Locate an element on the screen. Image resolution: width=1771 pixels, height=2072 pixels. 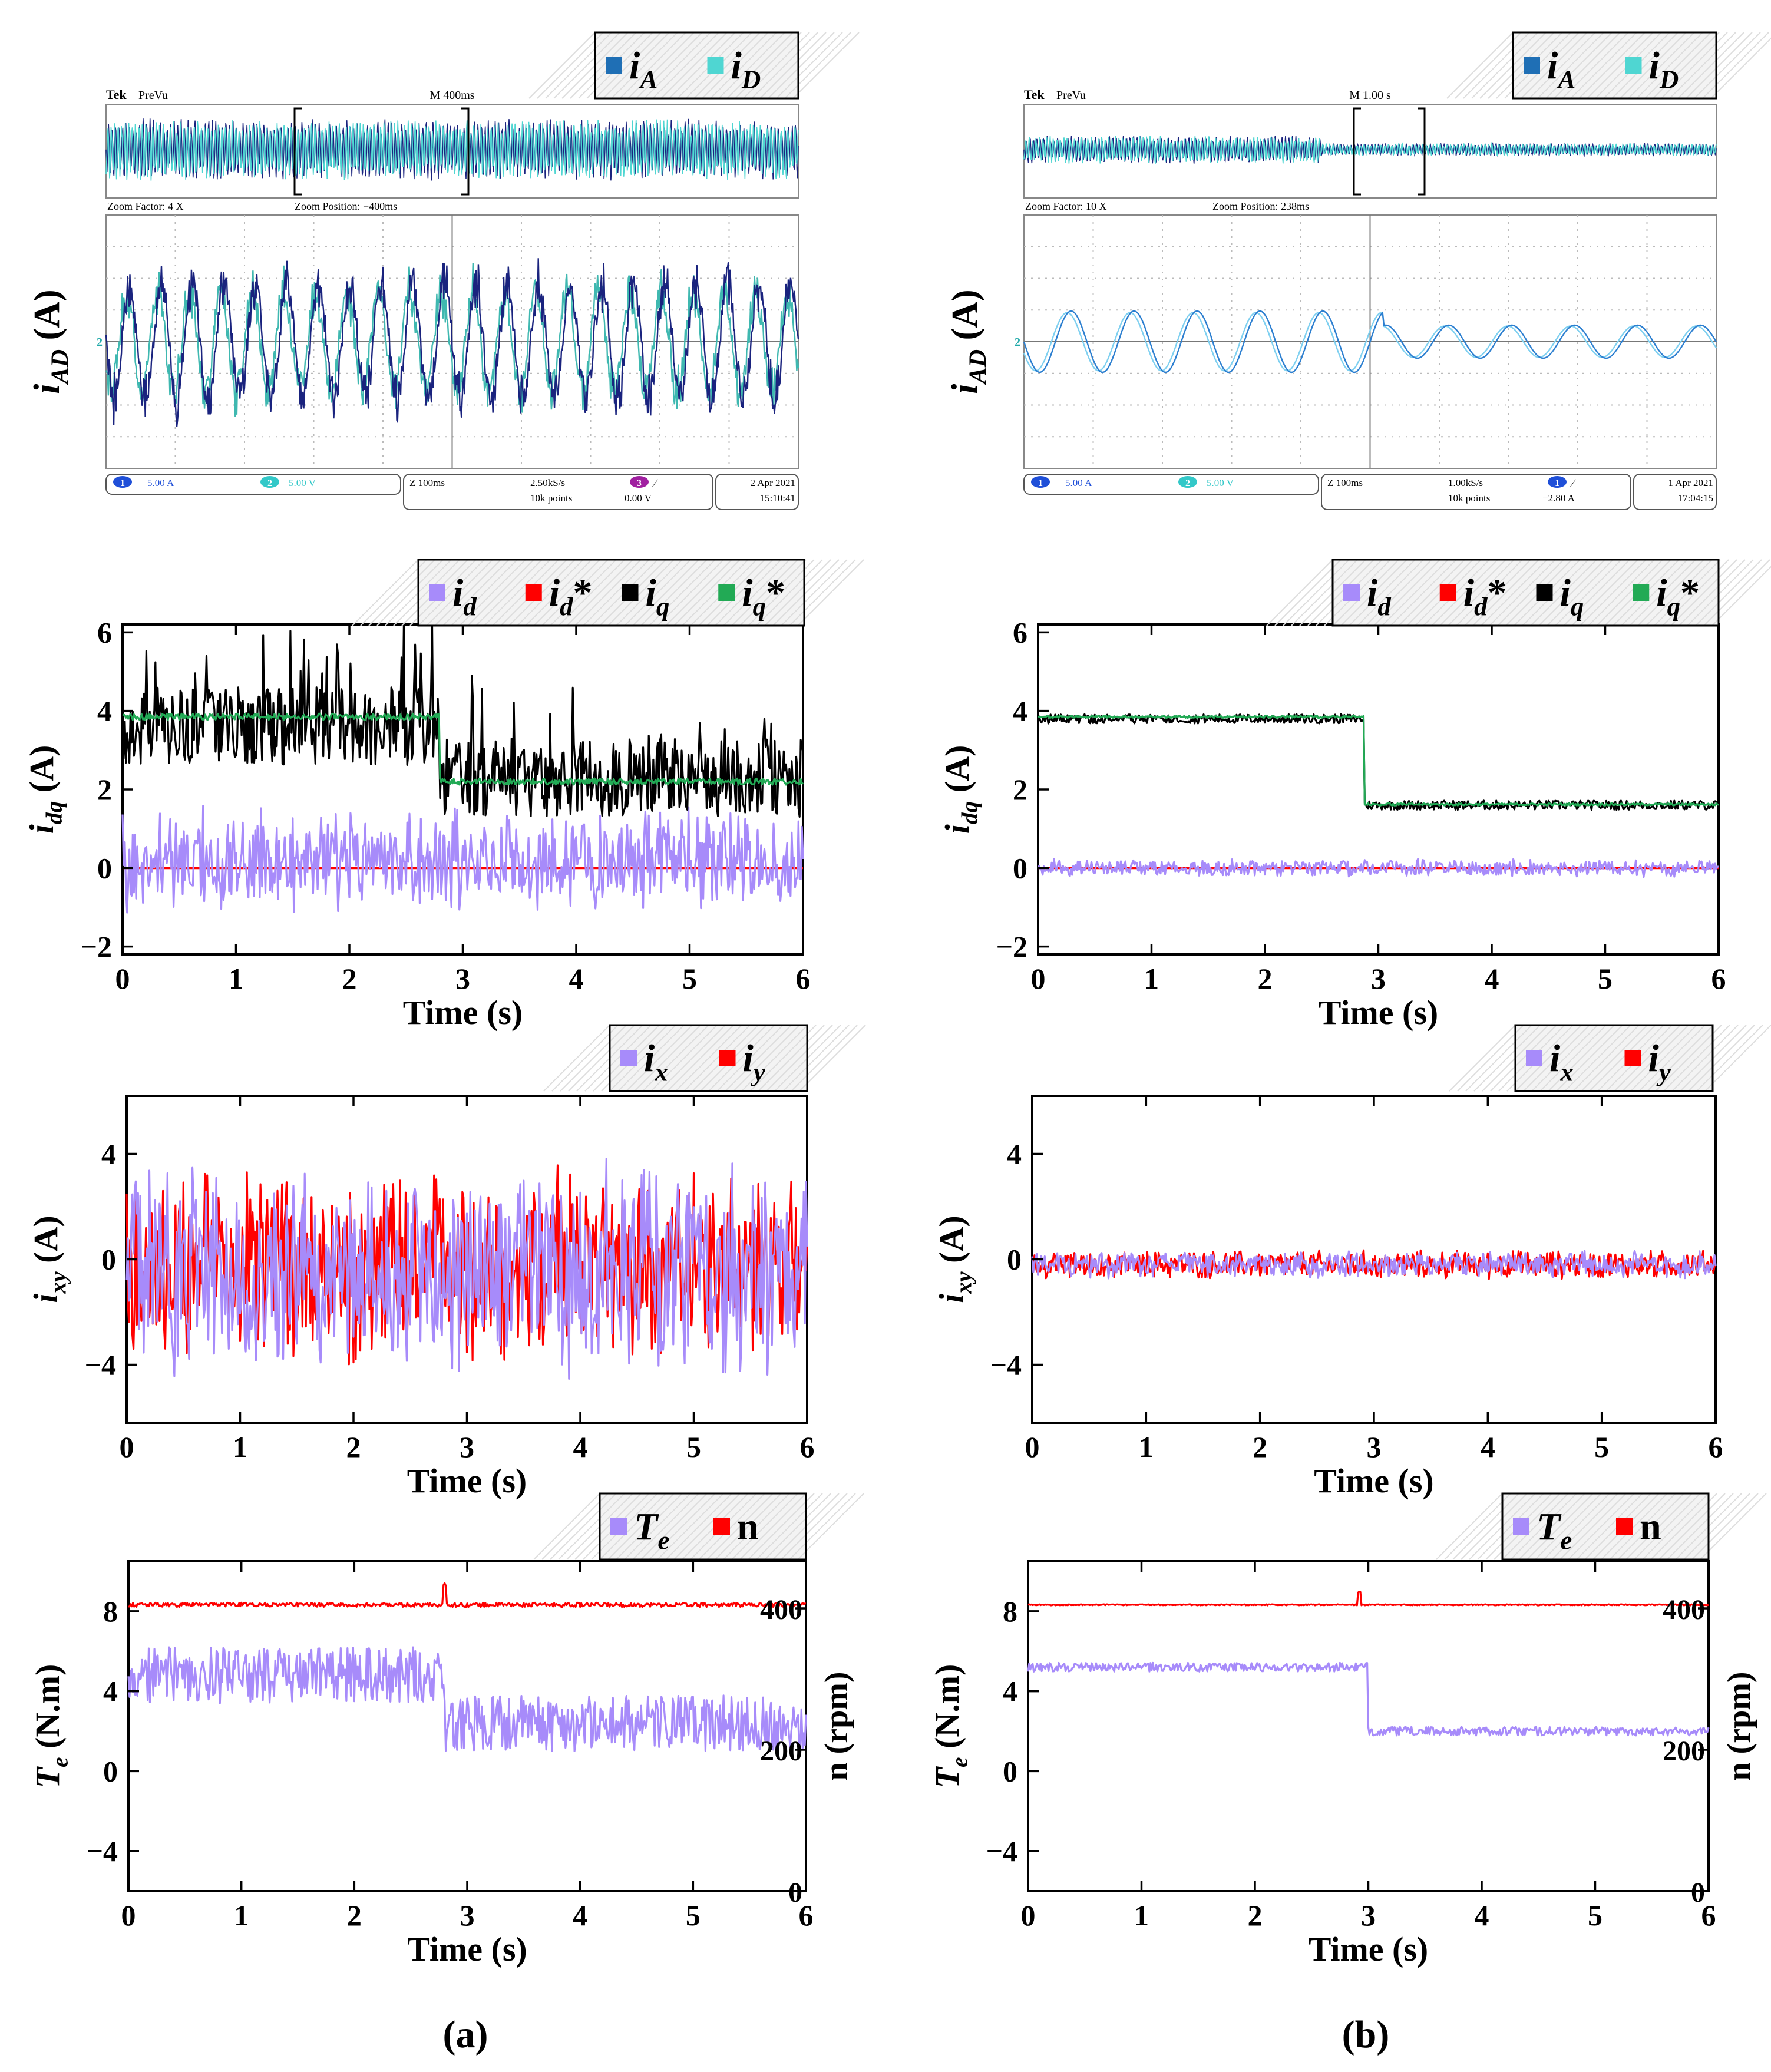
legend-scope-a: iA iD is located at coordinates (694, 65).